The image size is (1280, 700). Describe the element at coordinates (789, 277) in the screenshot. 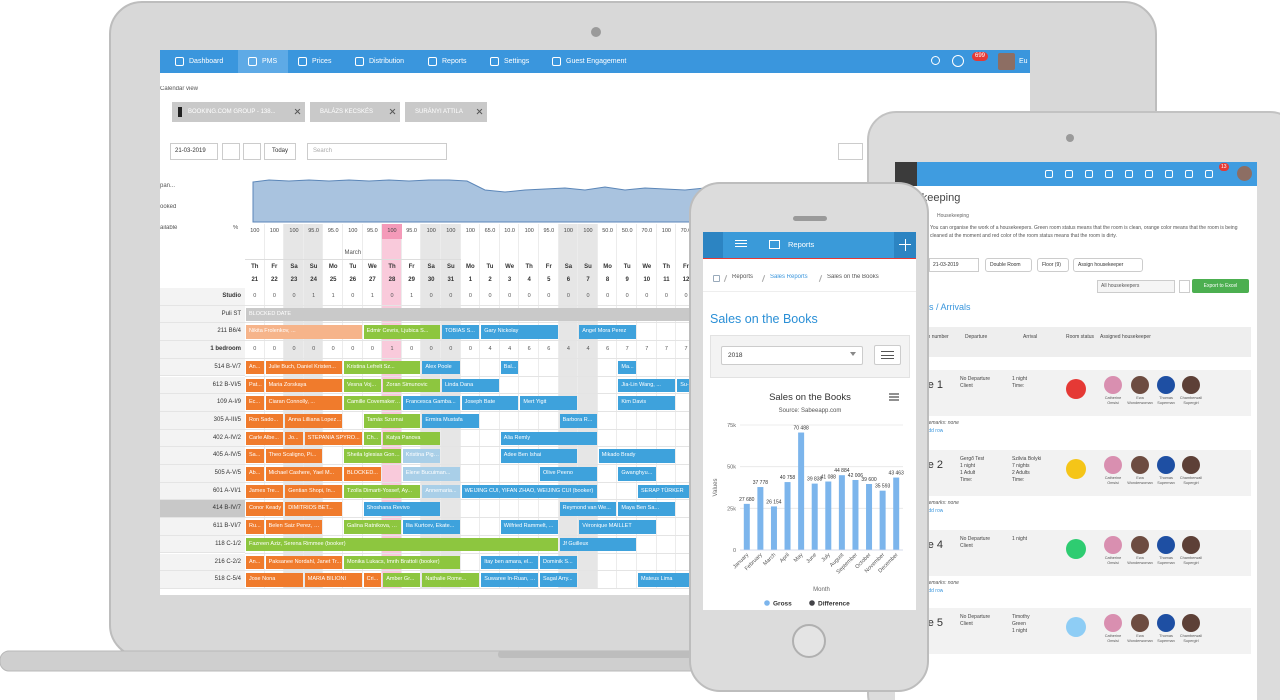

I see `breadcrumb-item: Sales Reports` at that location.